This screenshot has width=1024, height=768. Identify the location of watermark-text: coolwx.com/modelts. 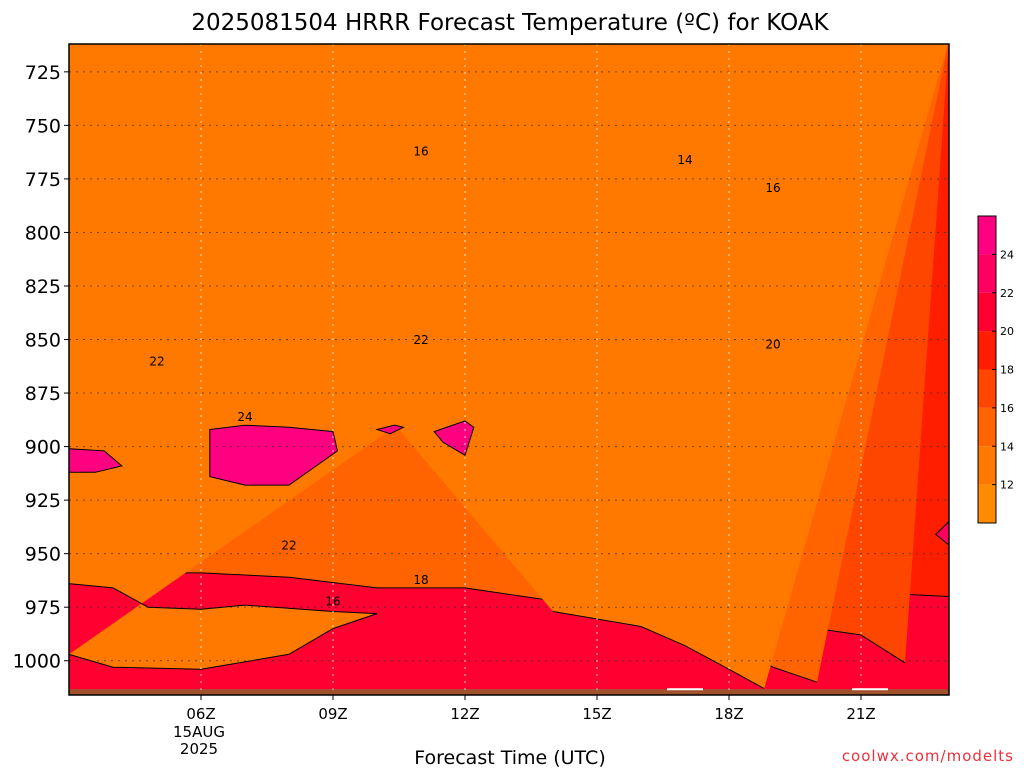
(928, 756).